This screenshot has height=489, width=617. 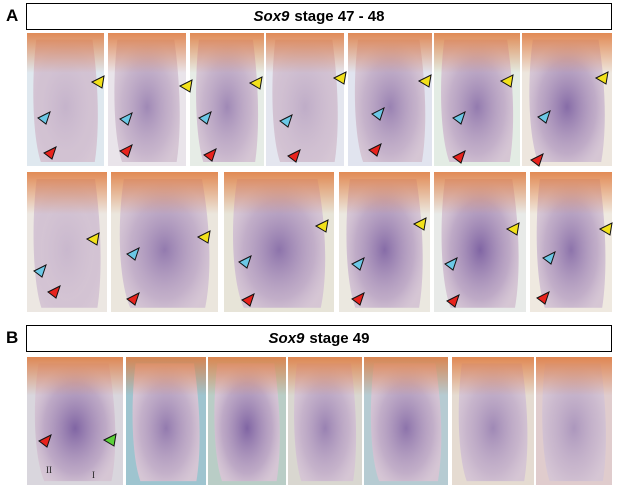 What do you see at coordinates (49, 470) in the screenshot?
I see `digit-label-ii: II` at bounding box center [49, 470].